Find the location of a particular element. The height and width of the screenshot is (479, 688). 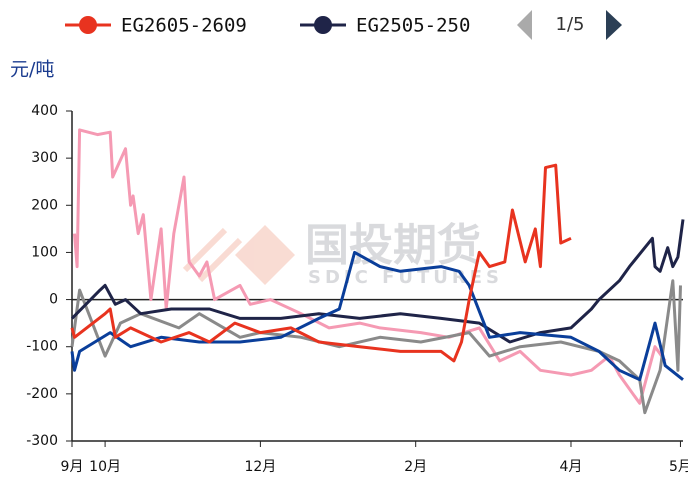

legend-next is located at coordinates (614, 25).